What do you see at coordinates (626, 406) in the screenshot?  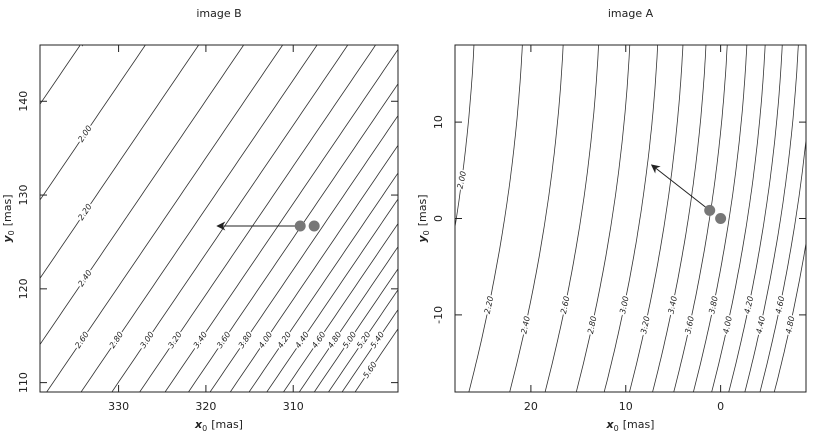 I see `x-tick-label: 10` at bounding box center [626, 406].